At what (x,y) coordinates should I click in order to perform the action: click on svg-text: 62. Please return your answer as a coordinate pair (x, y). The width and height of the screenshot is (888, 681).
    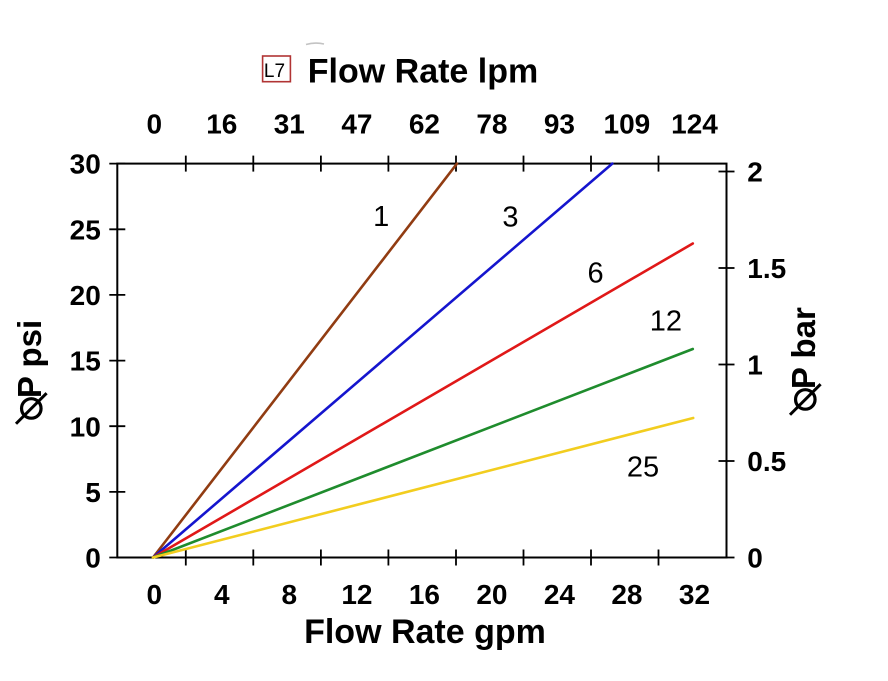
    Looking at the image, I should click on (424, 124).